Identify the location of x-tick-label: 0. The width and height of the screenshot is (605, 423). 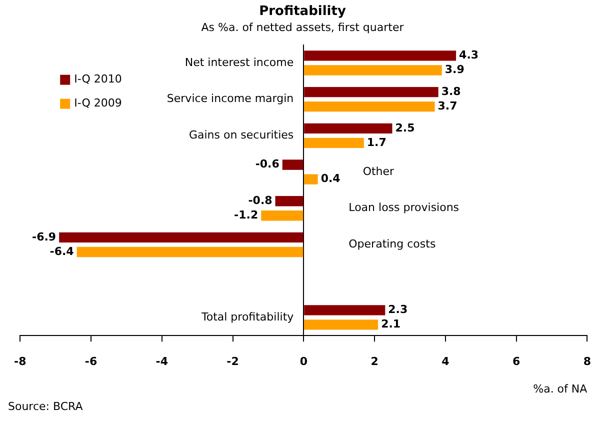
(304, 361).